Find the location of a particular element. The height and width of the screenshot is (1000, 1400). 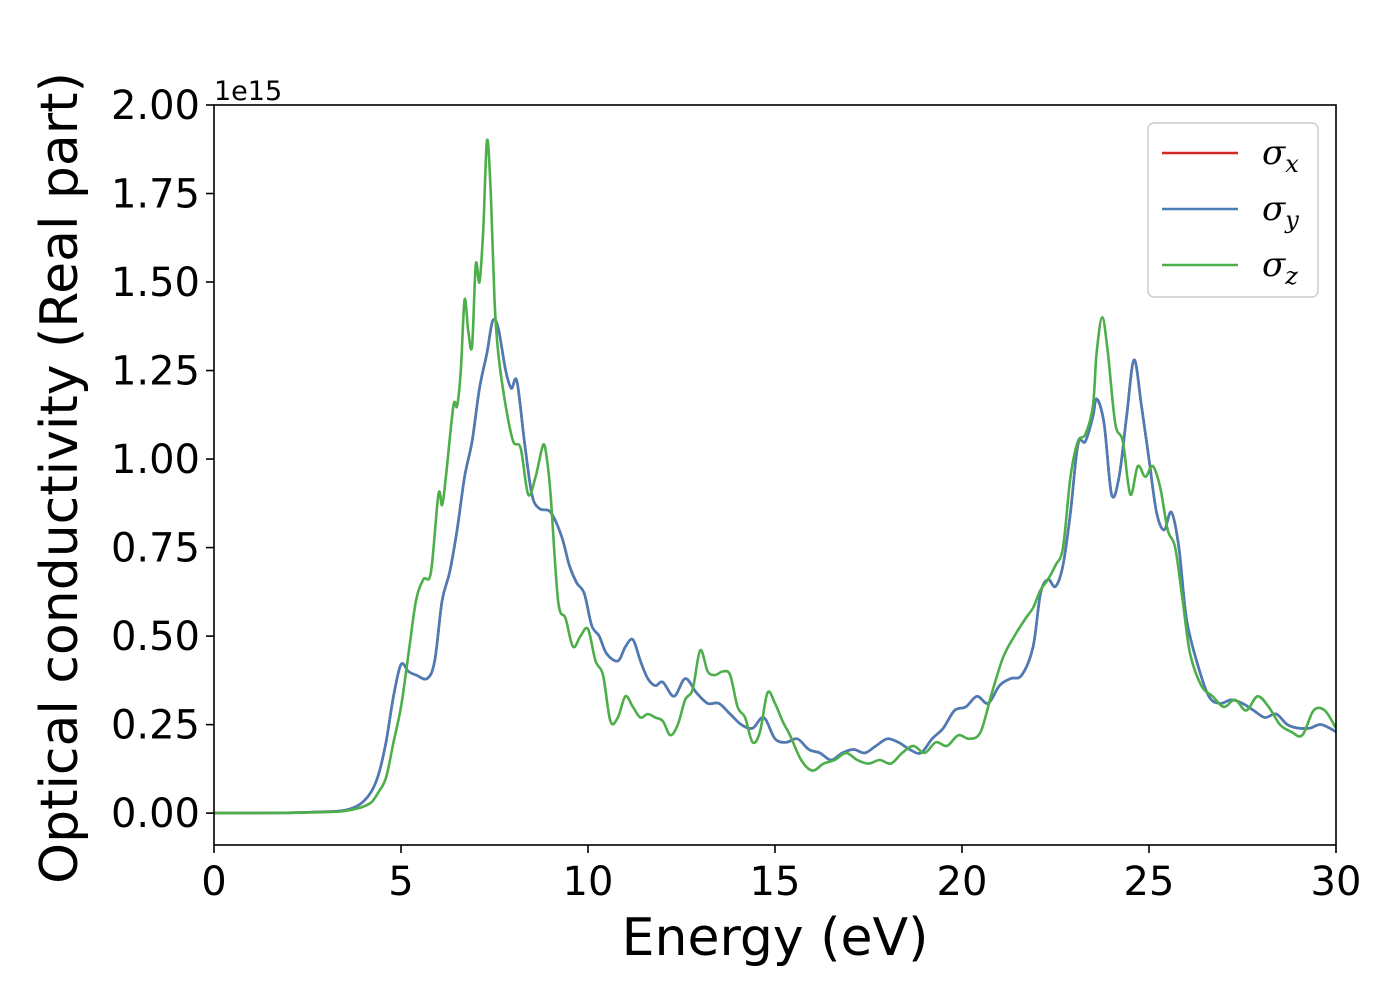

x-axis-title: Energy (eV) is located at coordinates (775, 938).